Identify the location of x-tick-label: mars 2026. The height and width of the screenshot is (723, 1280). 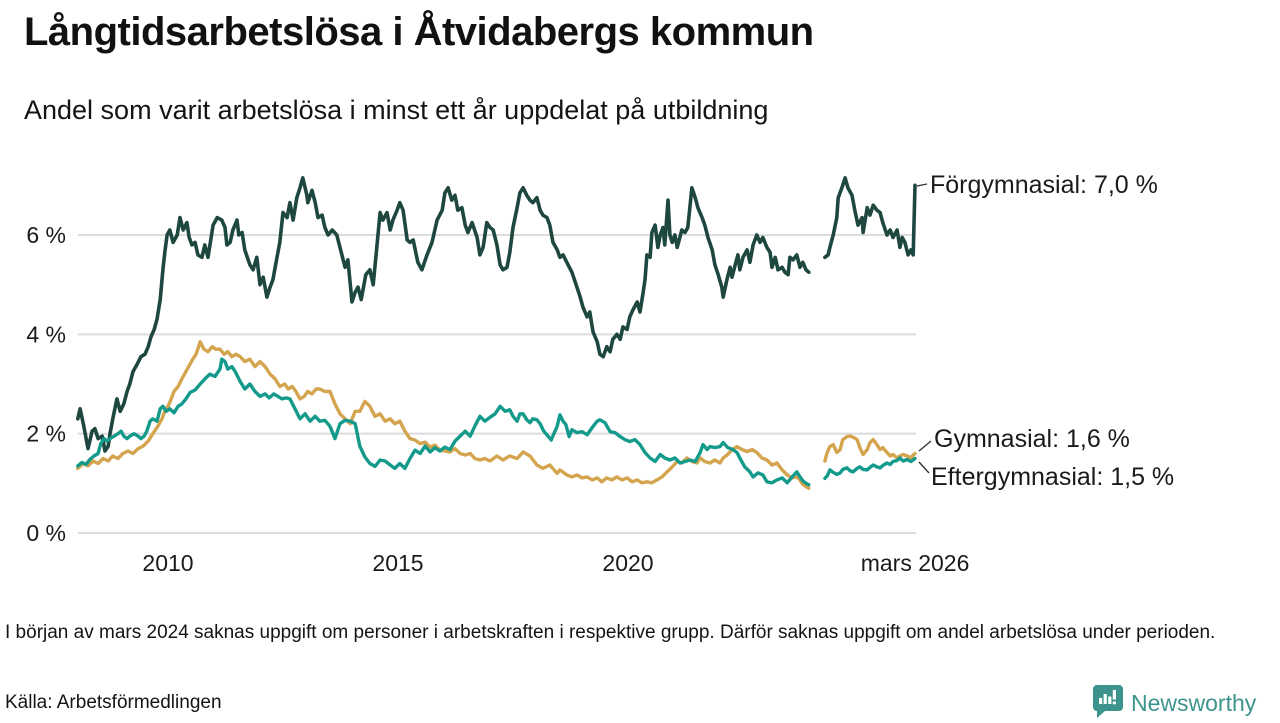
(915, 563).